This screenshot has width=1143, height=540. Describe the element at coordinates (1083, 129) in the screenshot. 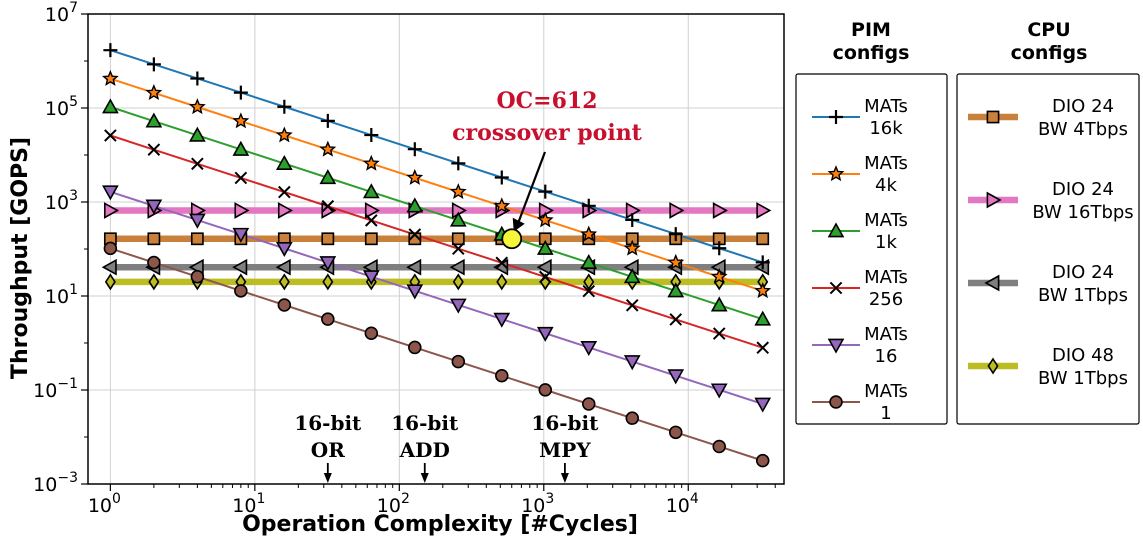

I see `cpu-legend-label2: BW 4Tbps` at that location.